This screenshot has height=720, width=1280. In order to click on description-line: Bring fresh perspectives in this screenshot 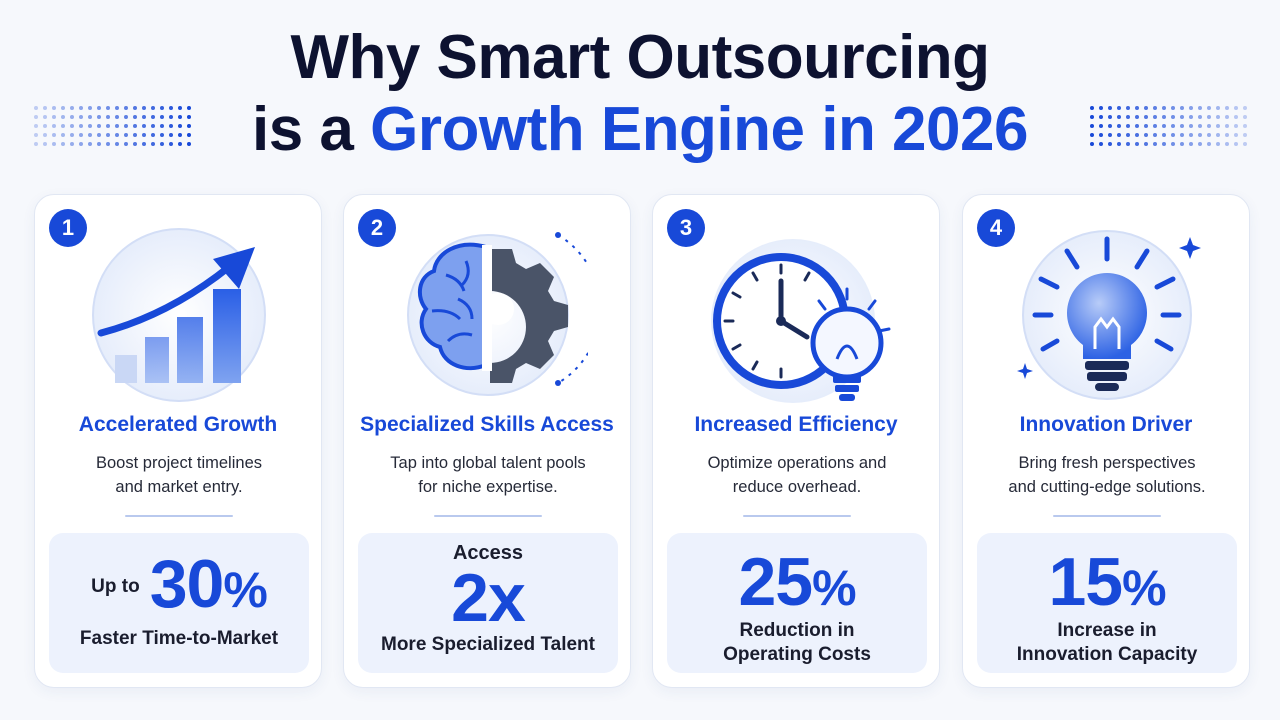, I will do `click(1107, 463)`.